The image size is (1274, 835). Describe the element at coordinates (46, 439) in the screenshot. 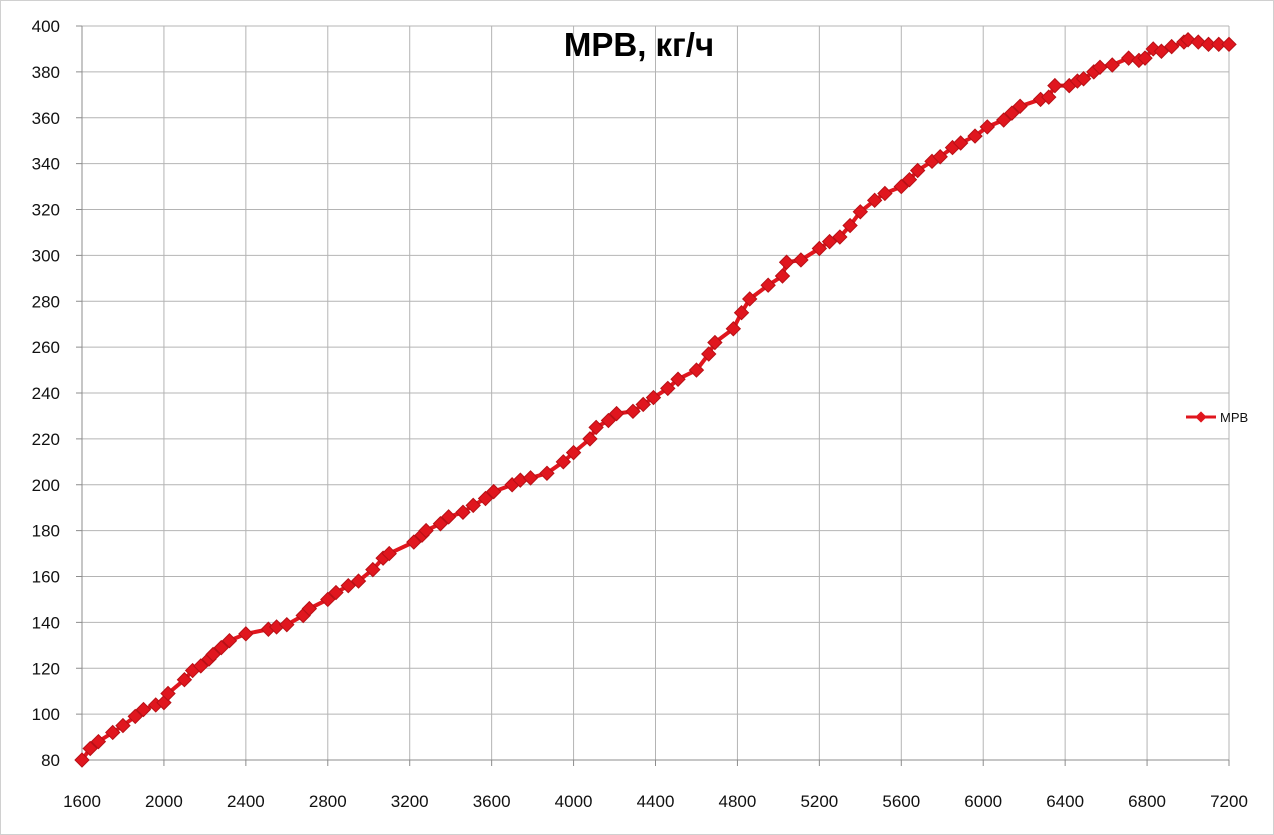

I see `y-tick-label: 220` at that location.